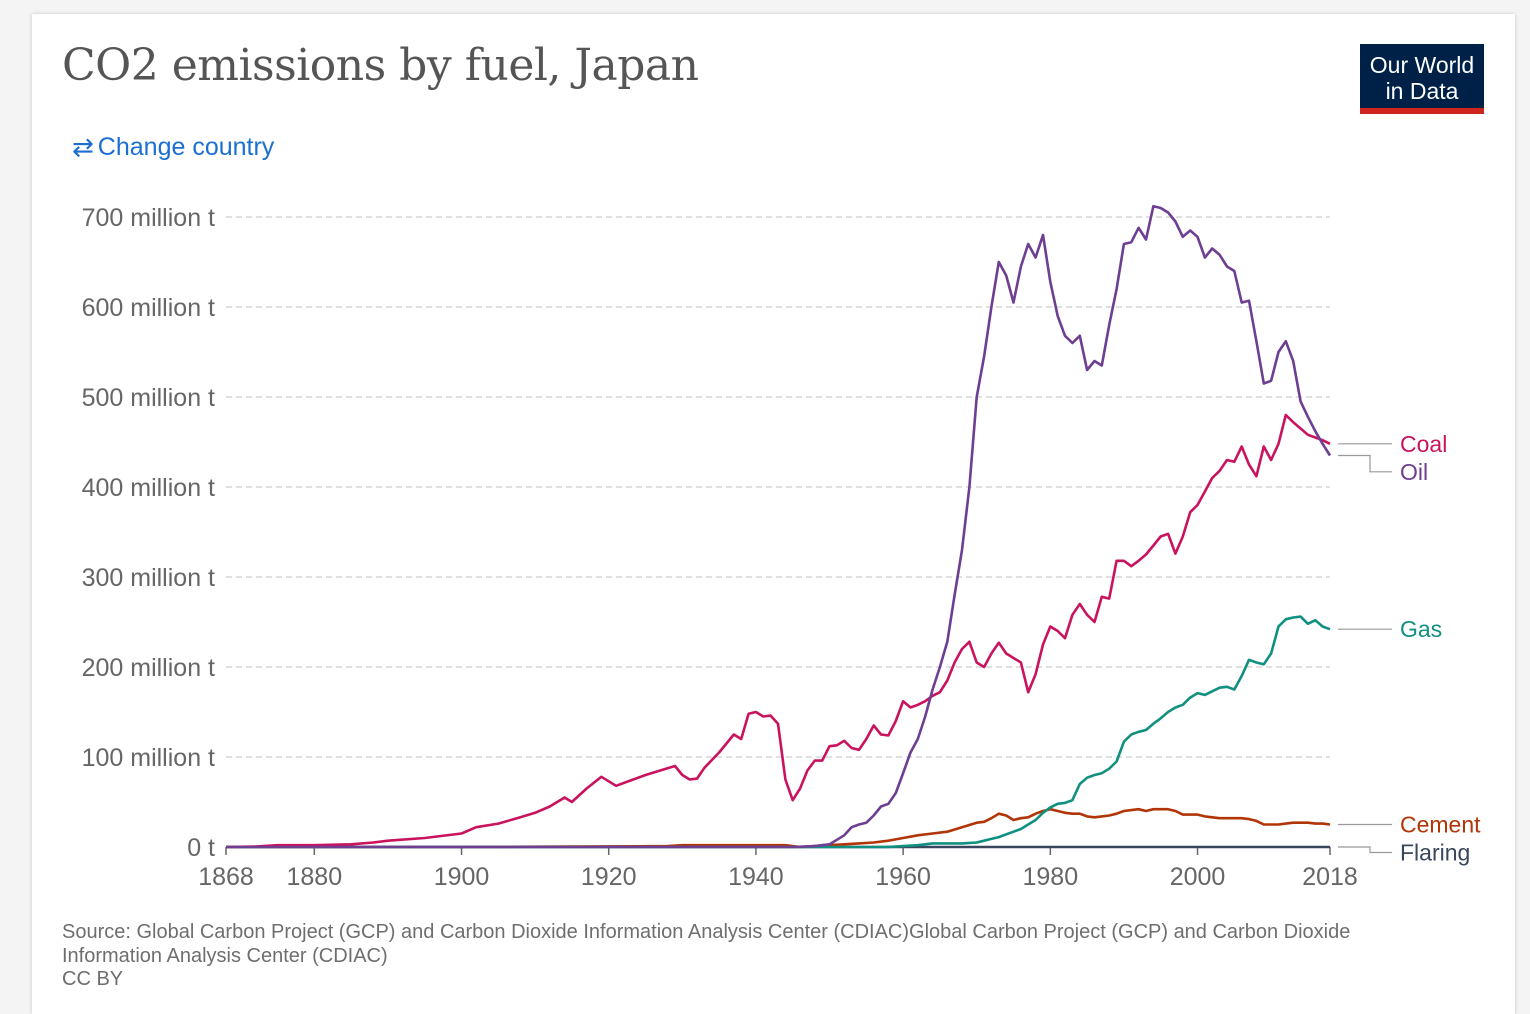 The image size is (1530, 1014). I want to click on x-tick-label: 1900, so click(462, 877).